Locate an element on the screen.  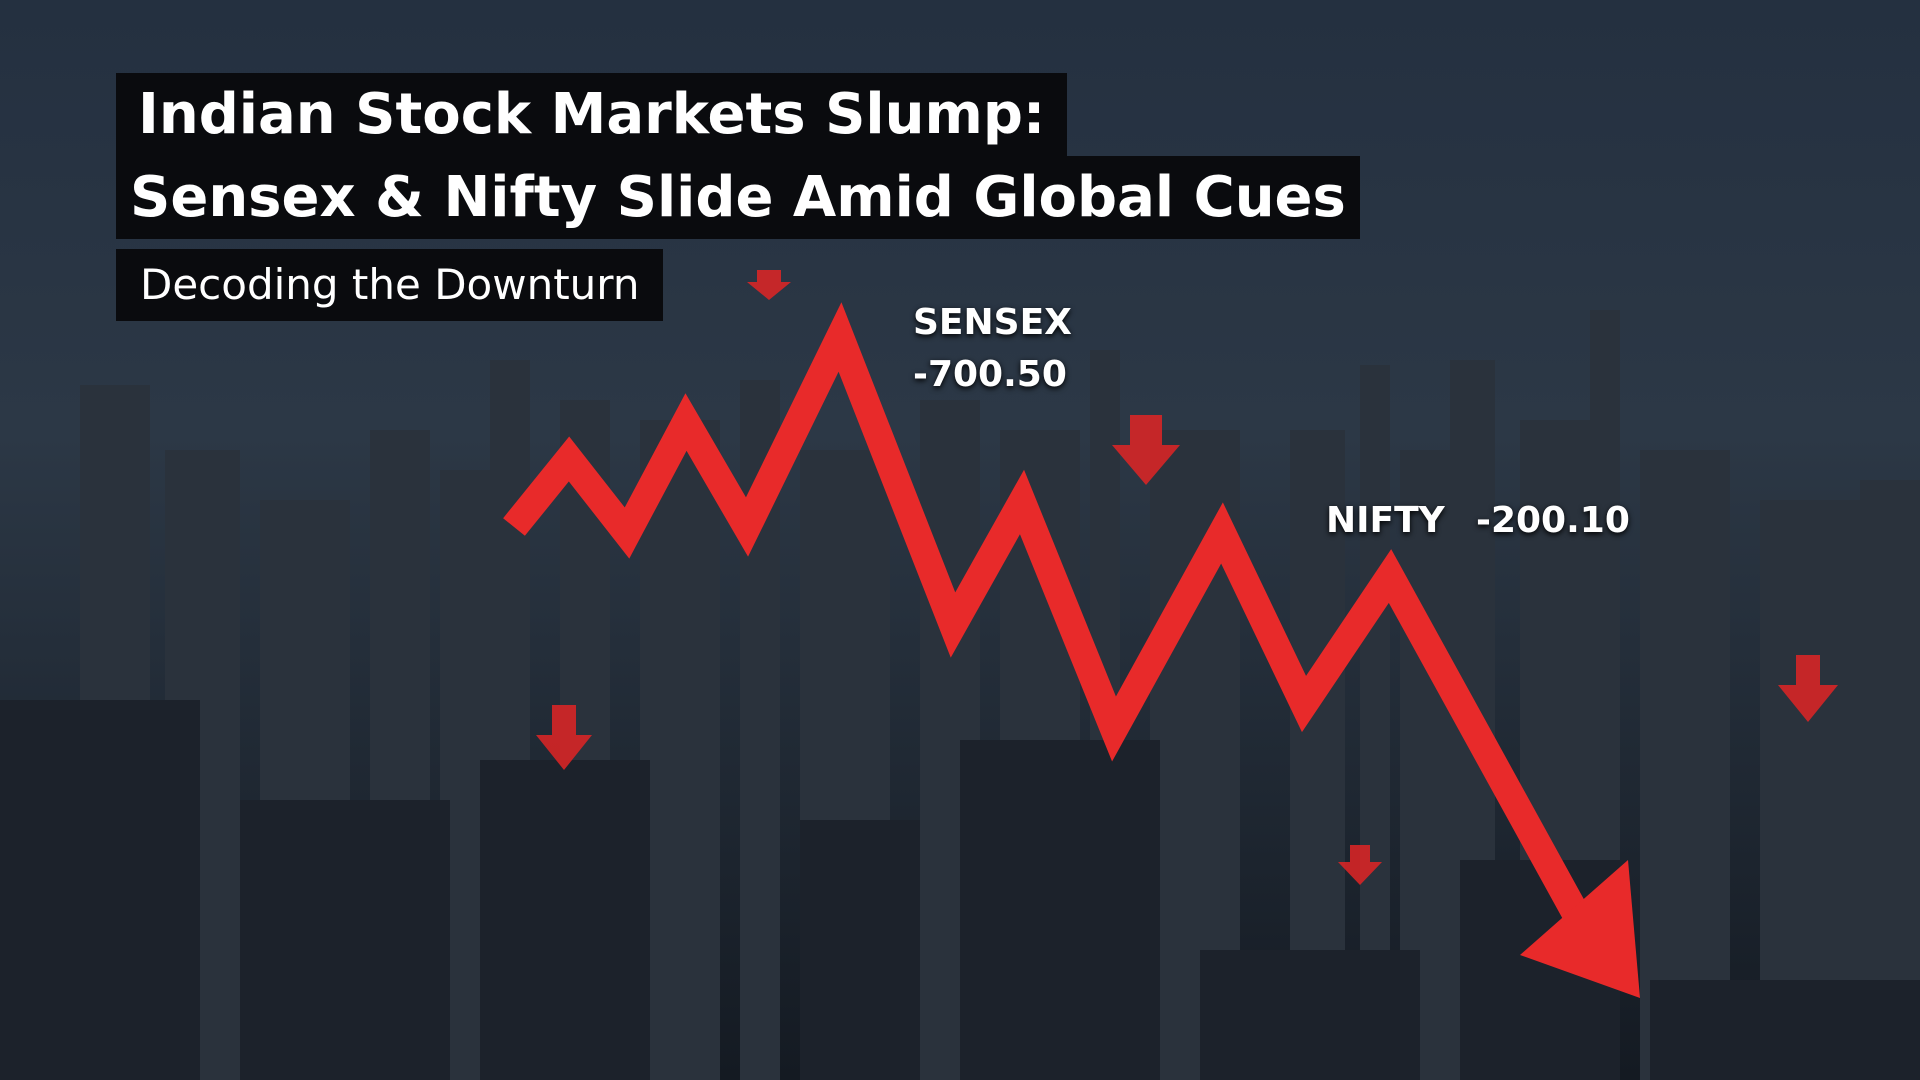
index-change: -700.50 is located at coordinates (990, 374).